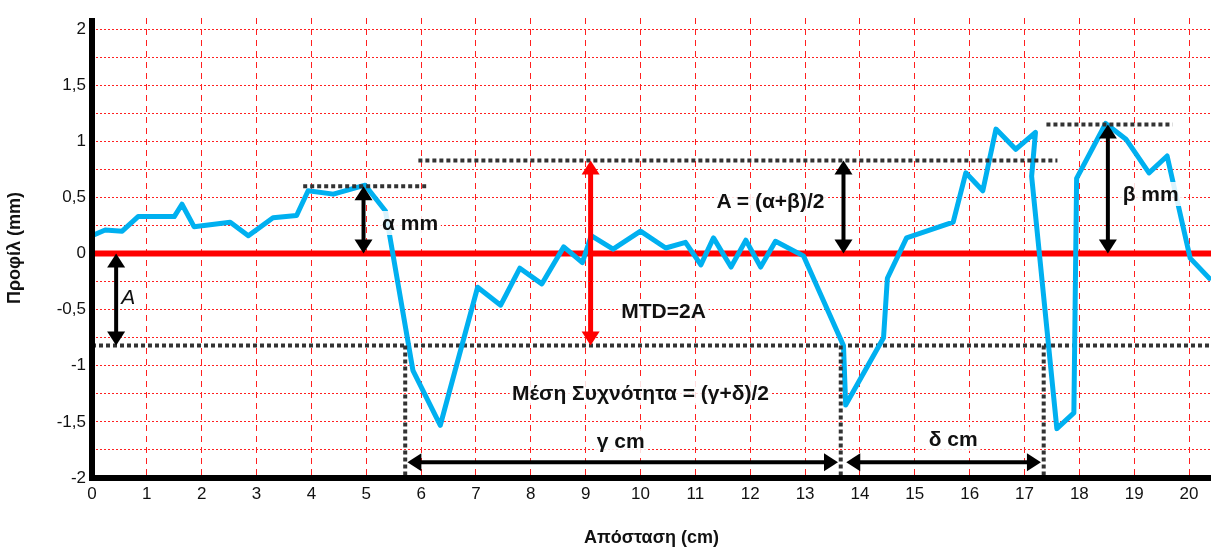 The image size is (1211, 553). What do you see at coordinates (311, 493) in the screenshot?
I see `x-tick-label: 4` at bounding box center [311, 493].